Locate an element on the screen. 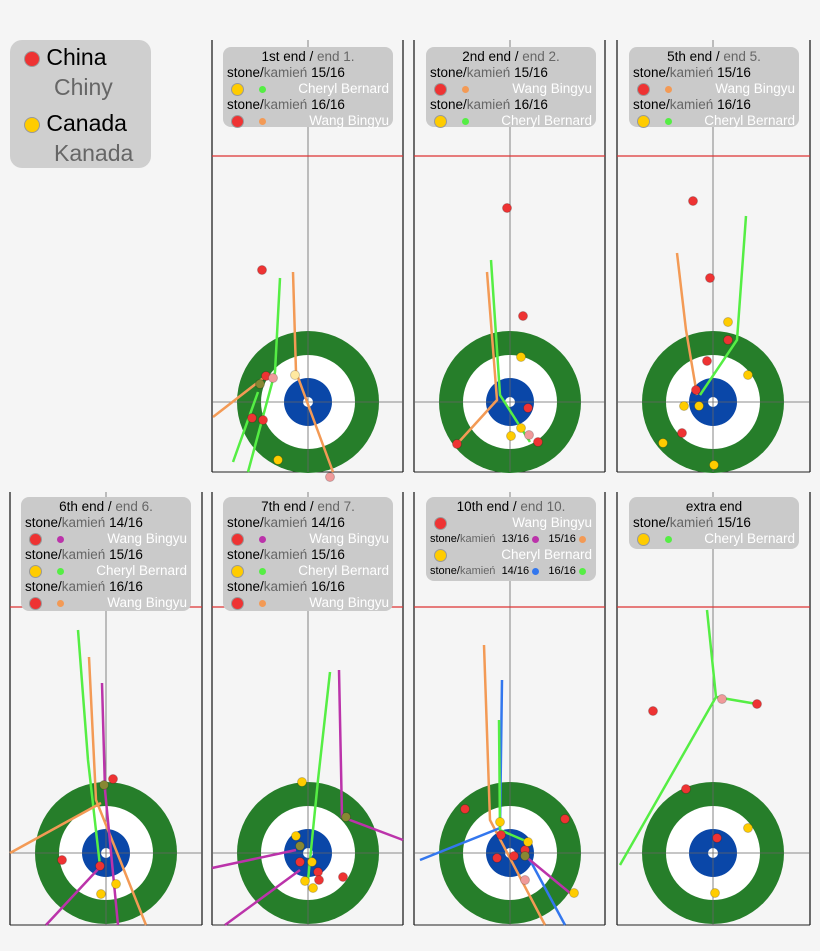 The width and height of the screenshot is (820, 951). end-title-pl: end 7. is located at coordinates (336, 506).